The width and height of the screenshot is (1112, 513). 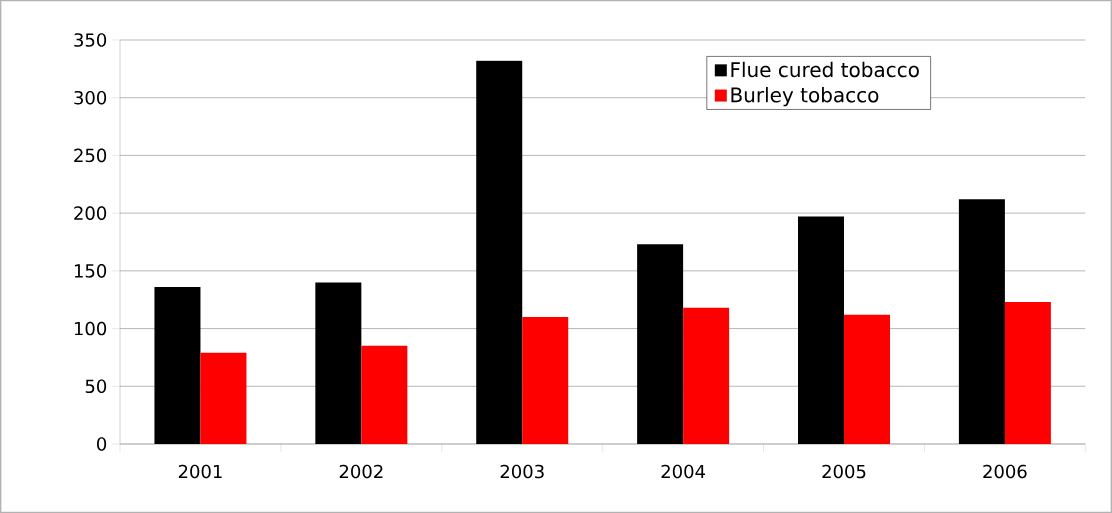 What do you see at coordinates (683, 471) in the screenshot?
I see `x-tick-label: 2004` at bounding box center [683, 471].